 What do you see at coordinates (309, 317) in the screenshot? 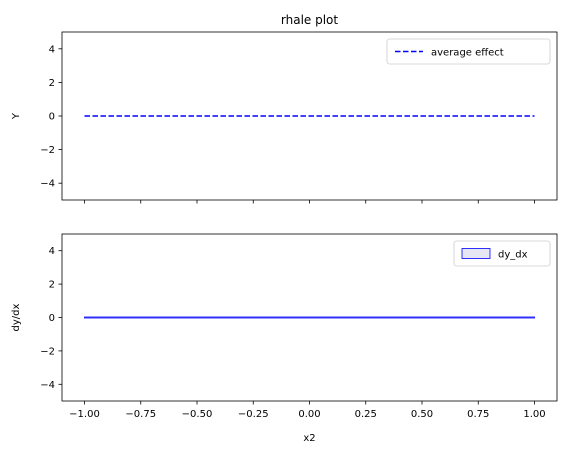
I see `series-band-dy-dx` at bounding box center [309, 317].